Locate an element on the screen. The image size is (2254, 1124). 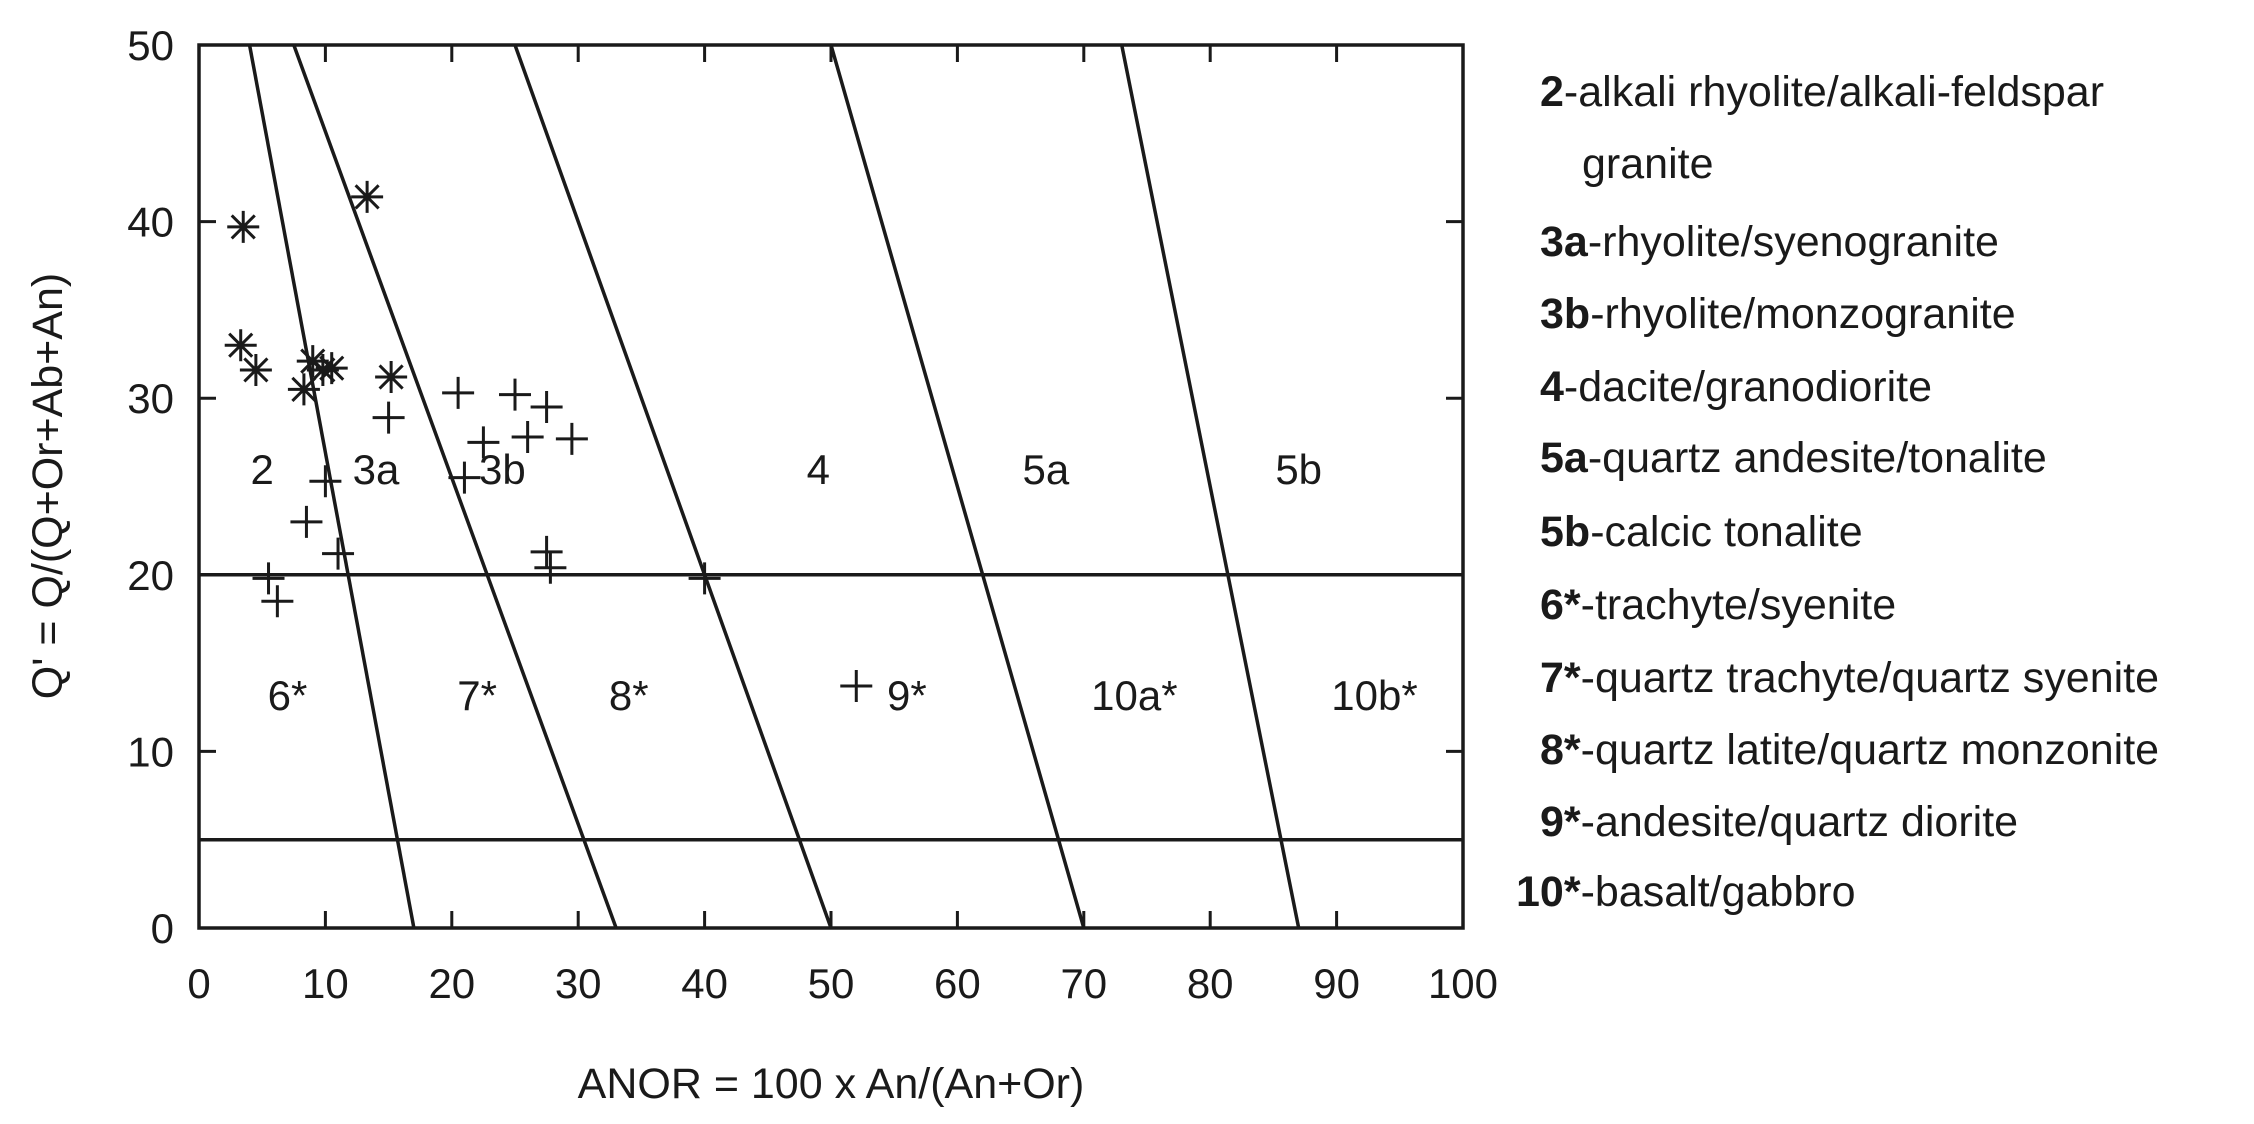
data-points is located at coordinates (548, 441).